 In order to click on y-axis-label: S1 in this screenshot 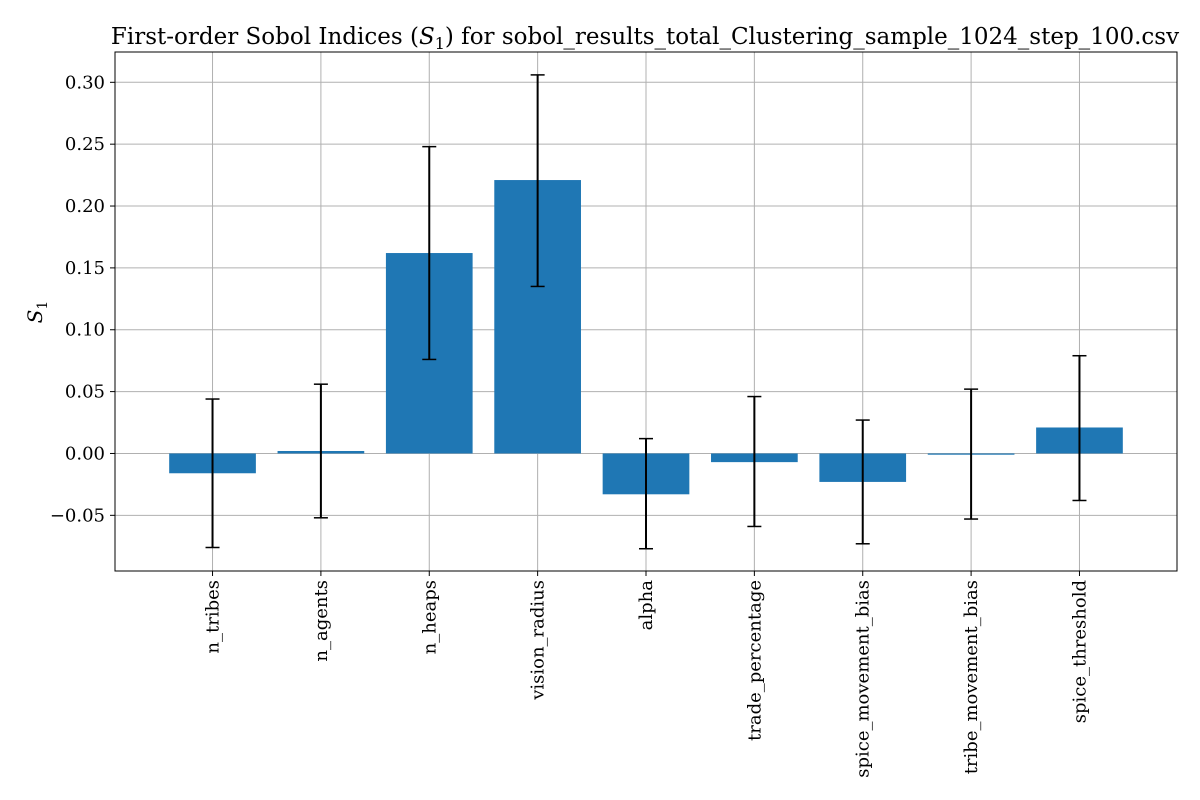, I will do `click(37, 312)`.